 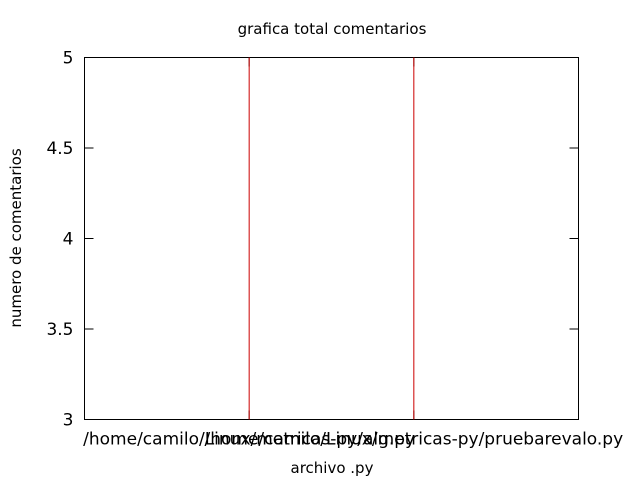 I want to click on y-tick-label: 3.5, so click(x=59, y=330).